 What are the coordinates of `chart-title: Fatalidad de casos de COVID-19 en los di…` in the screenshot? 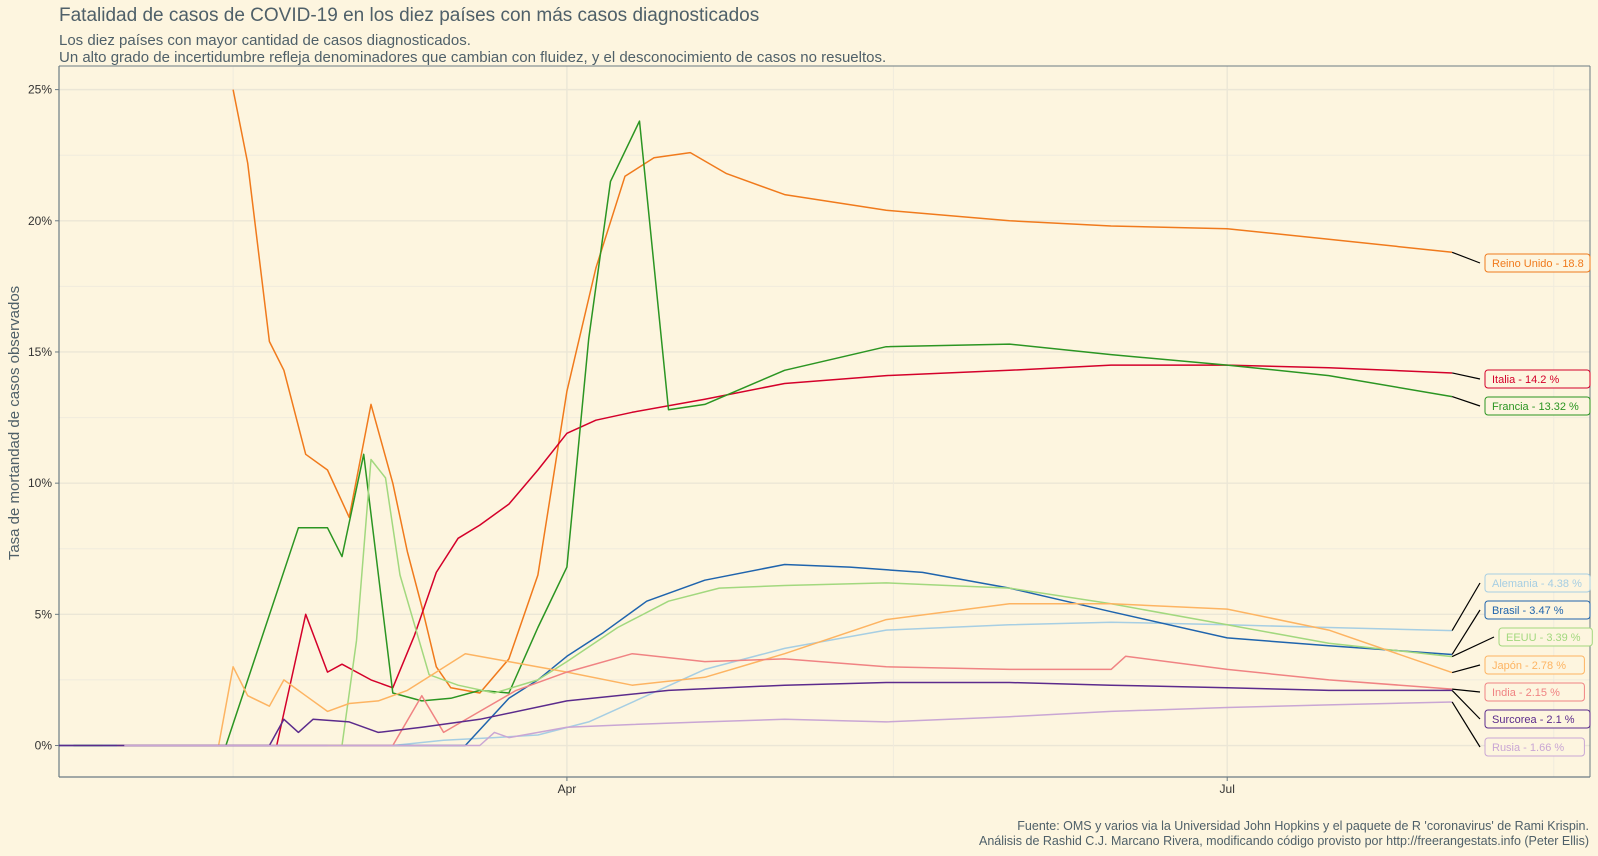 It's located at (409, 15).